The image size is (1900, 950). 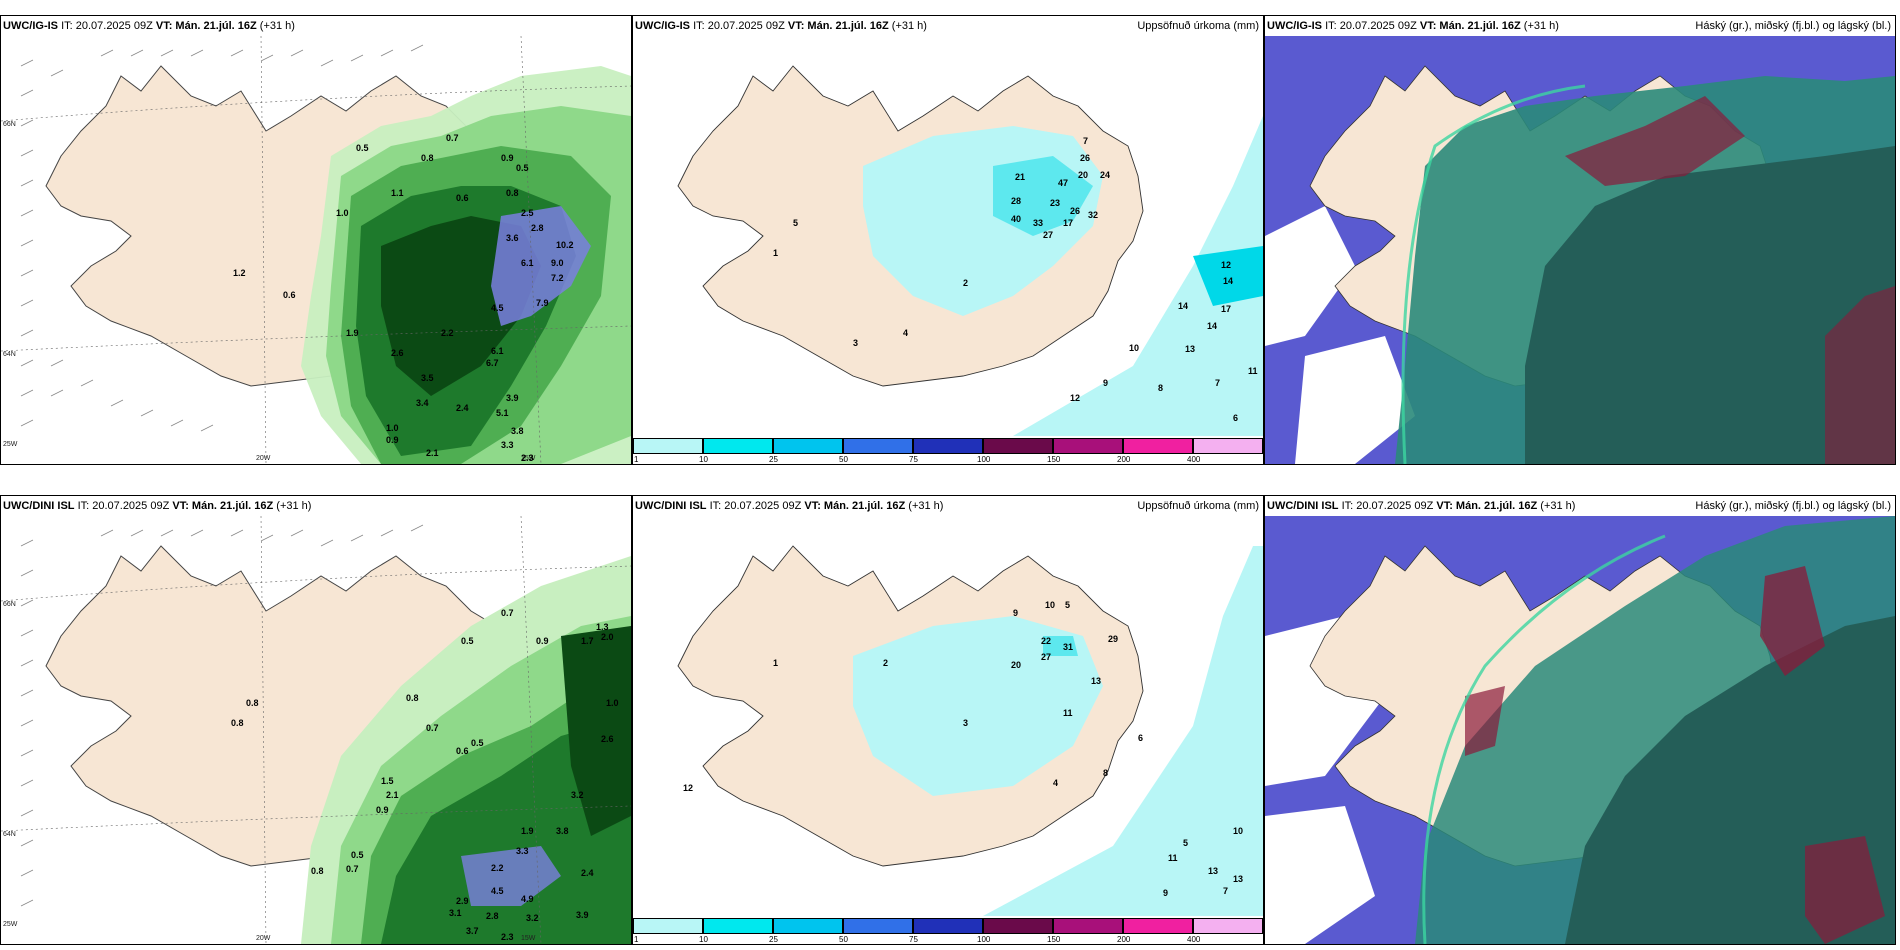 I want to click on lon-label-15w: 15W, so click(x=528, y=458).